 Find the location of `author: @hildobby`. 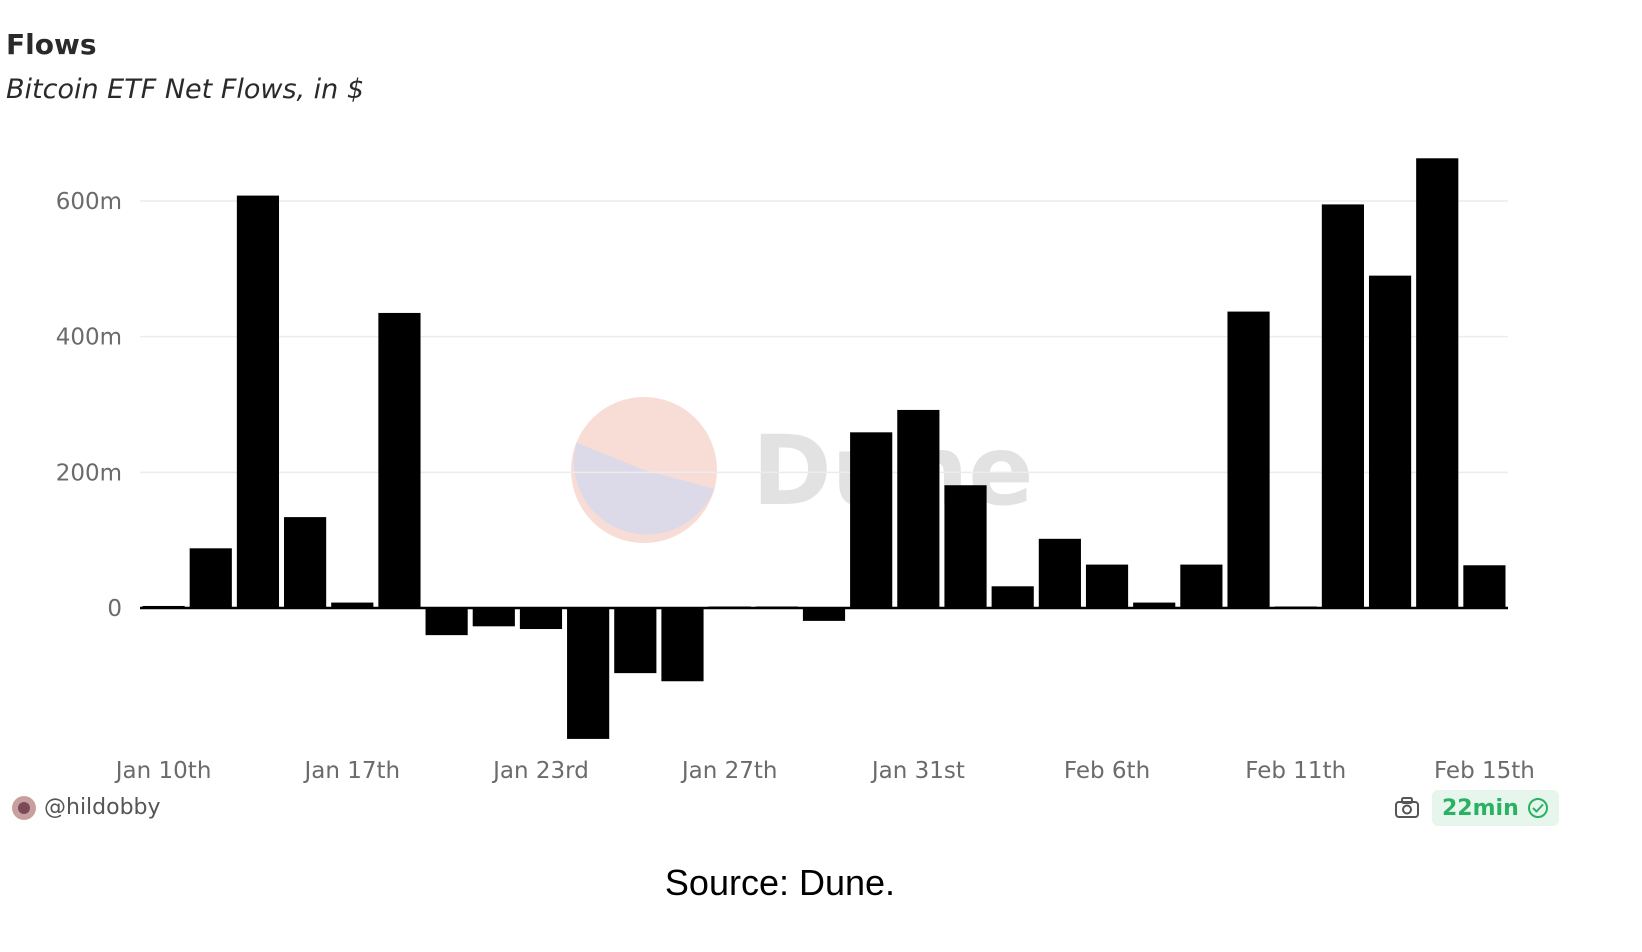

author: @hildobby is located at coordinates (86, 807).